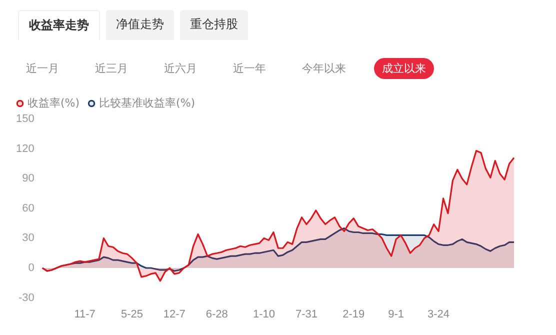 This screenshot has height=335, width=556. Describe the element at coordinates (25, 148) in the screenshot. I see `y-tick-label: 120` at that location.